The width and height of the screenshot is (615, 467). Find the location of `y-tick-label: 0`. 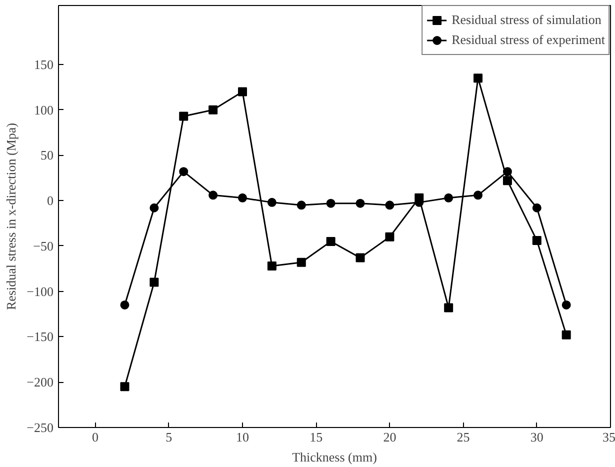

y-tick-label: 0 is located at coordinates (50, 200).